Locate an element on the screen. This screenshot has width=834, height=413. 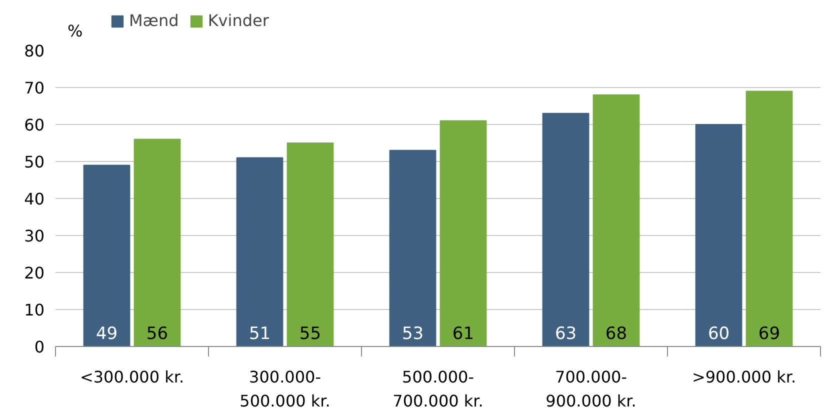
data-label: 51 is located at coordinates (259, 334).